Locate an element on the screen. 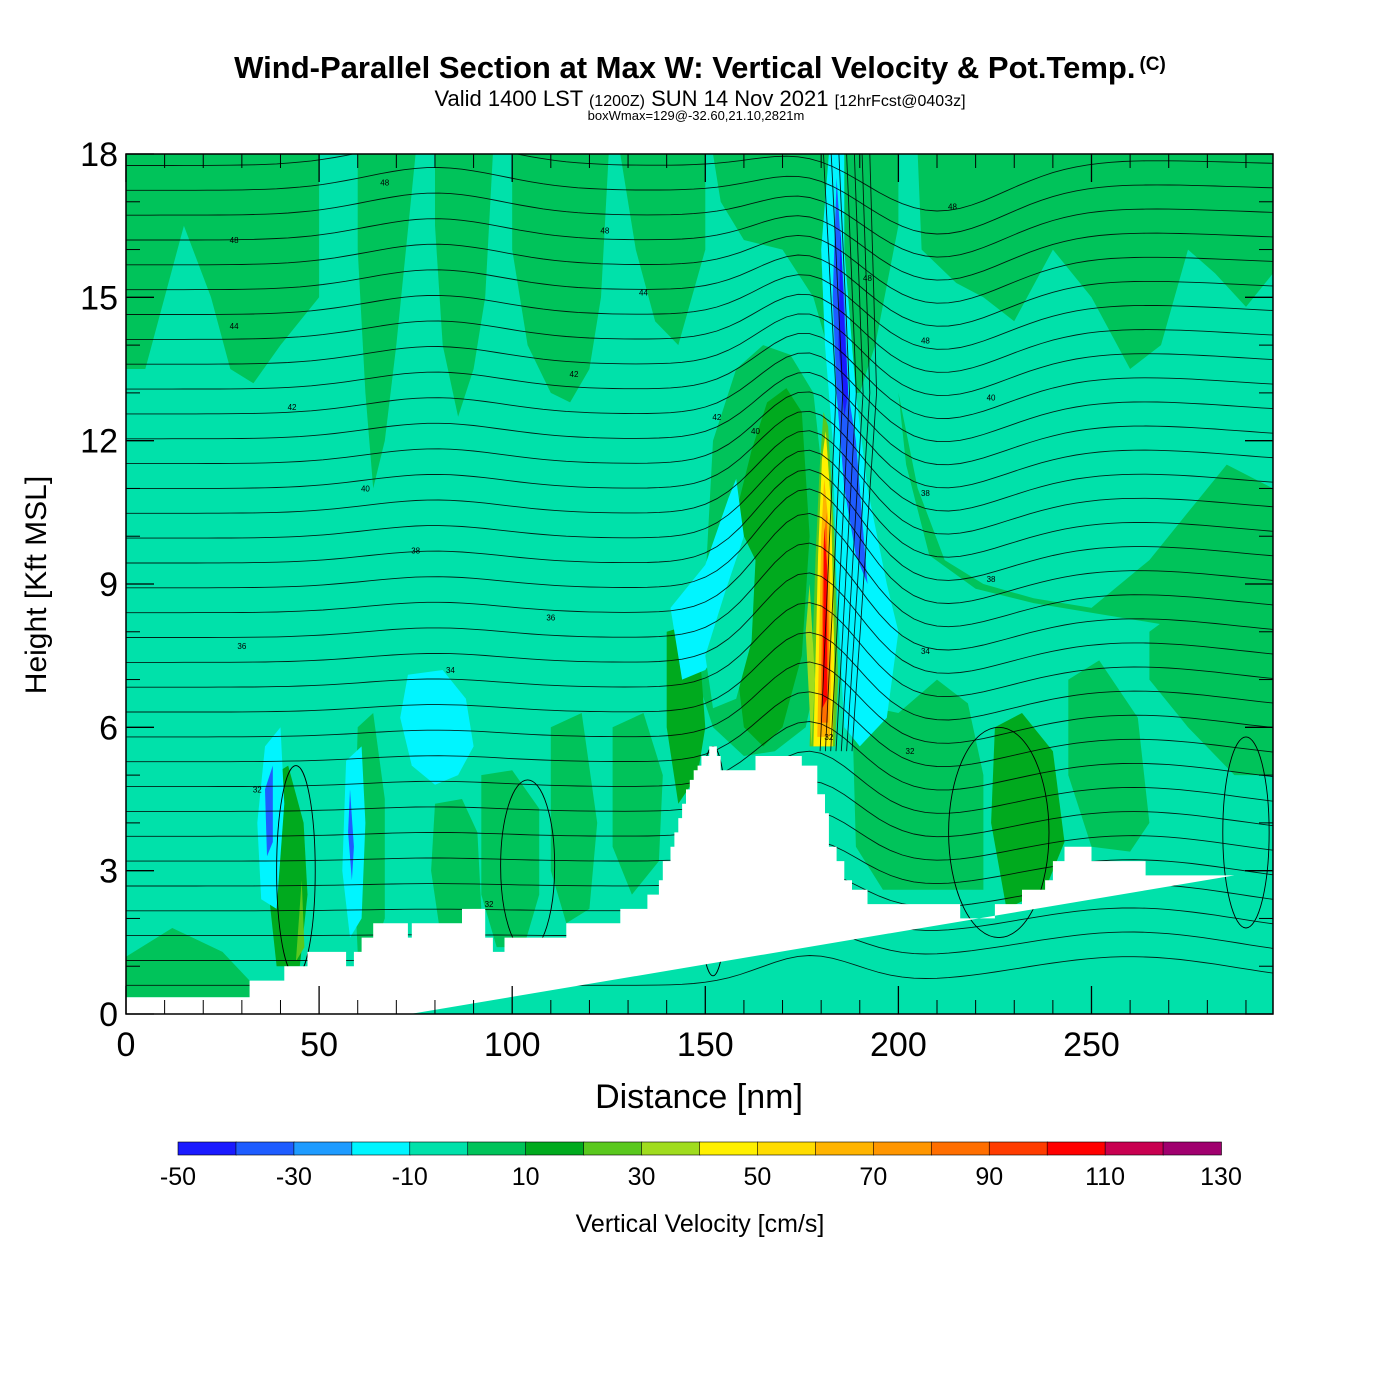  y-tick-label: 6 is located at coordinates (108, 728).